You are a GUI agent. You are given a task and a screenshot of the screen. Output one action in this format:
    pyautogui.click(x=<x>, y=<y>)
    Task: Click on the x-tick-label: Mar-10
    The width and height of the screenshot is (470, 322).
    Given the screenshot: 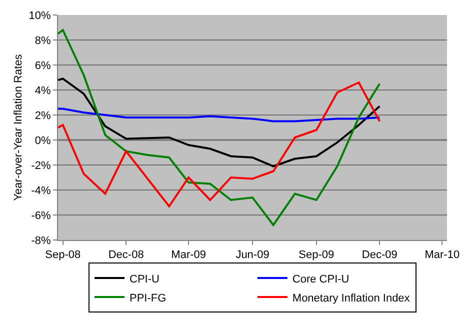 What is the action you would take?
    pyautogui.click(x=442, y=255)
    